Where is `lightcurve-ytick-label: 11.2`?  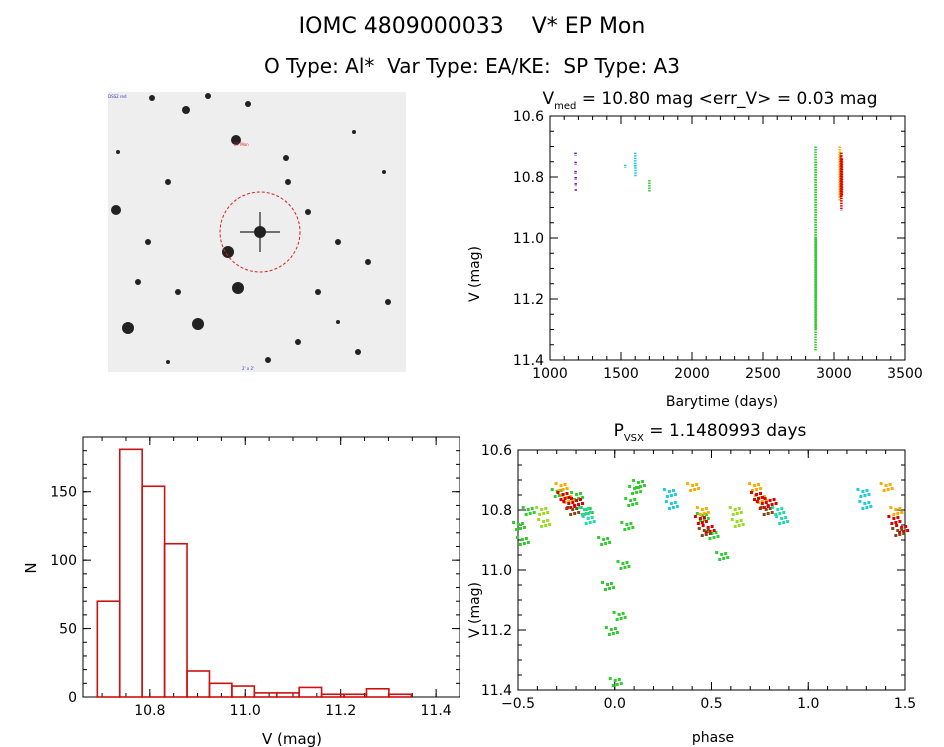
lightcurve-ytick-label: 11.2 is located at coordinates (528, 300).